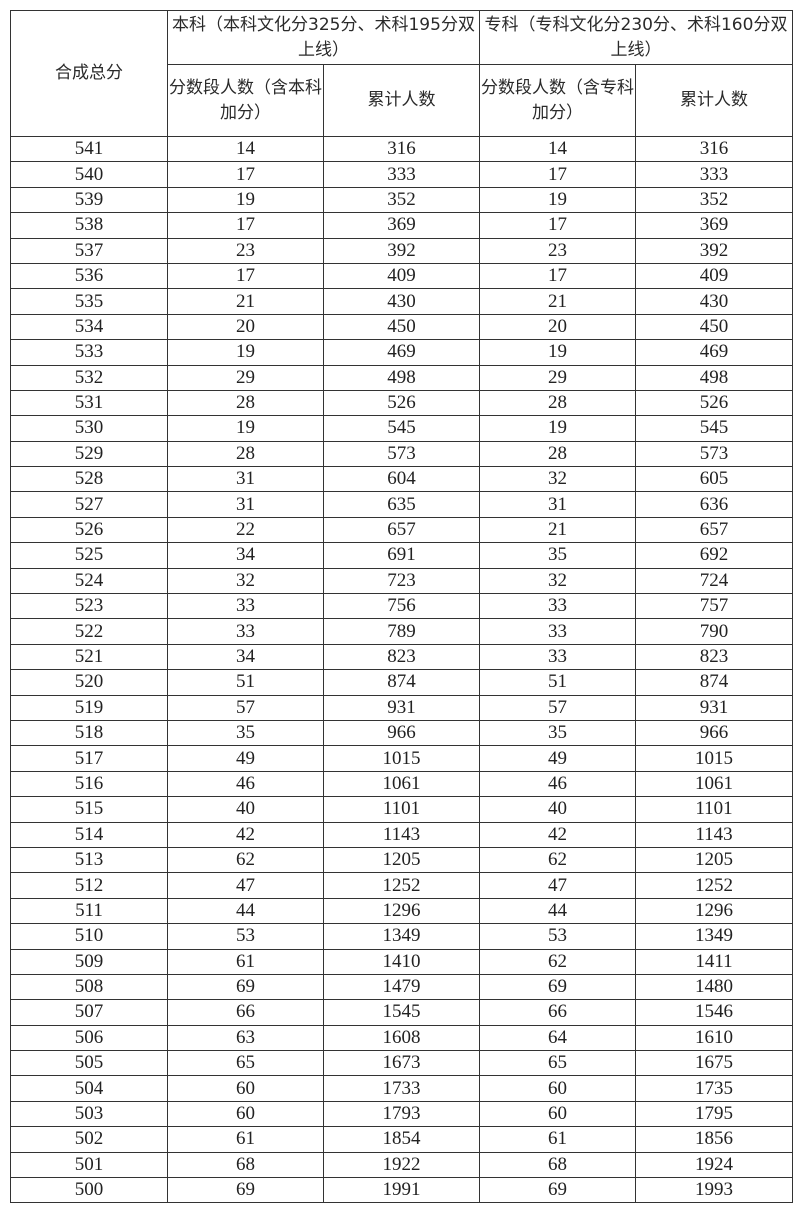 The height and width of the screenshot is (1228, 800). Describe the element at coordinates (557, 200) in the screenshot. I see `zhuanke-count-cell: 19` at that location.